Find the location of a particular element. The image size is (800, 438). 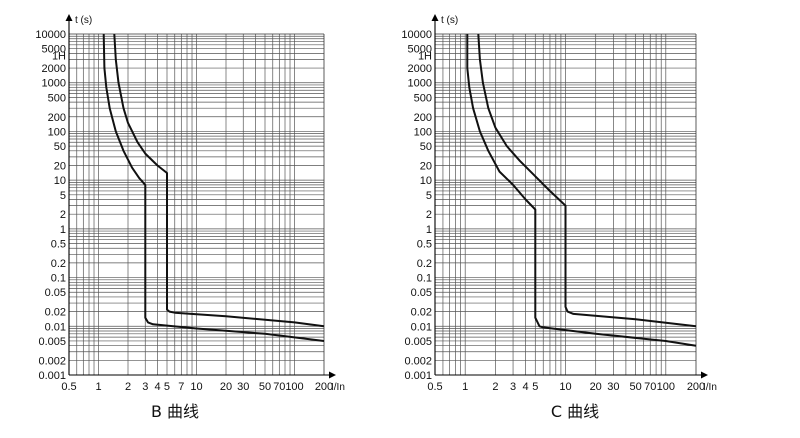

x-tick-label: 7 is located at coordinates (181, 387).